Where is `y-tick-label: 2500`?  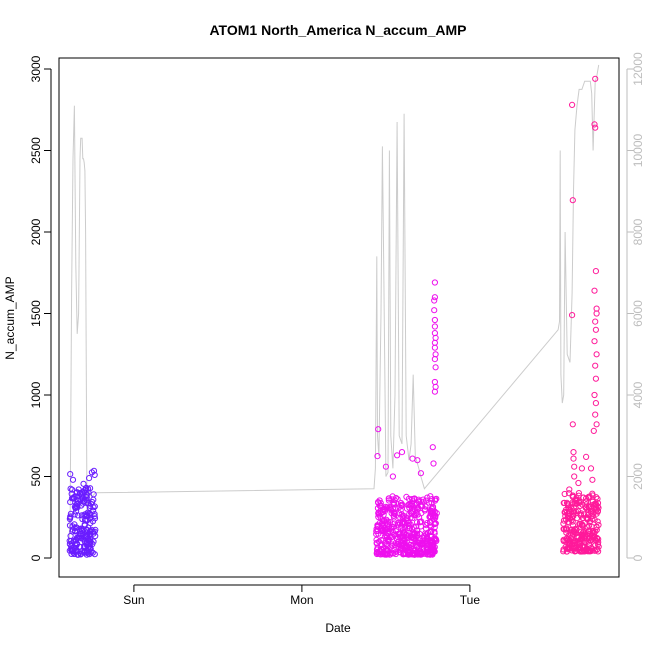
y-tick-label: 2500 is located at coordinates (36, 150).